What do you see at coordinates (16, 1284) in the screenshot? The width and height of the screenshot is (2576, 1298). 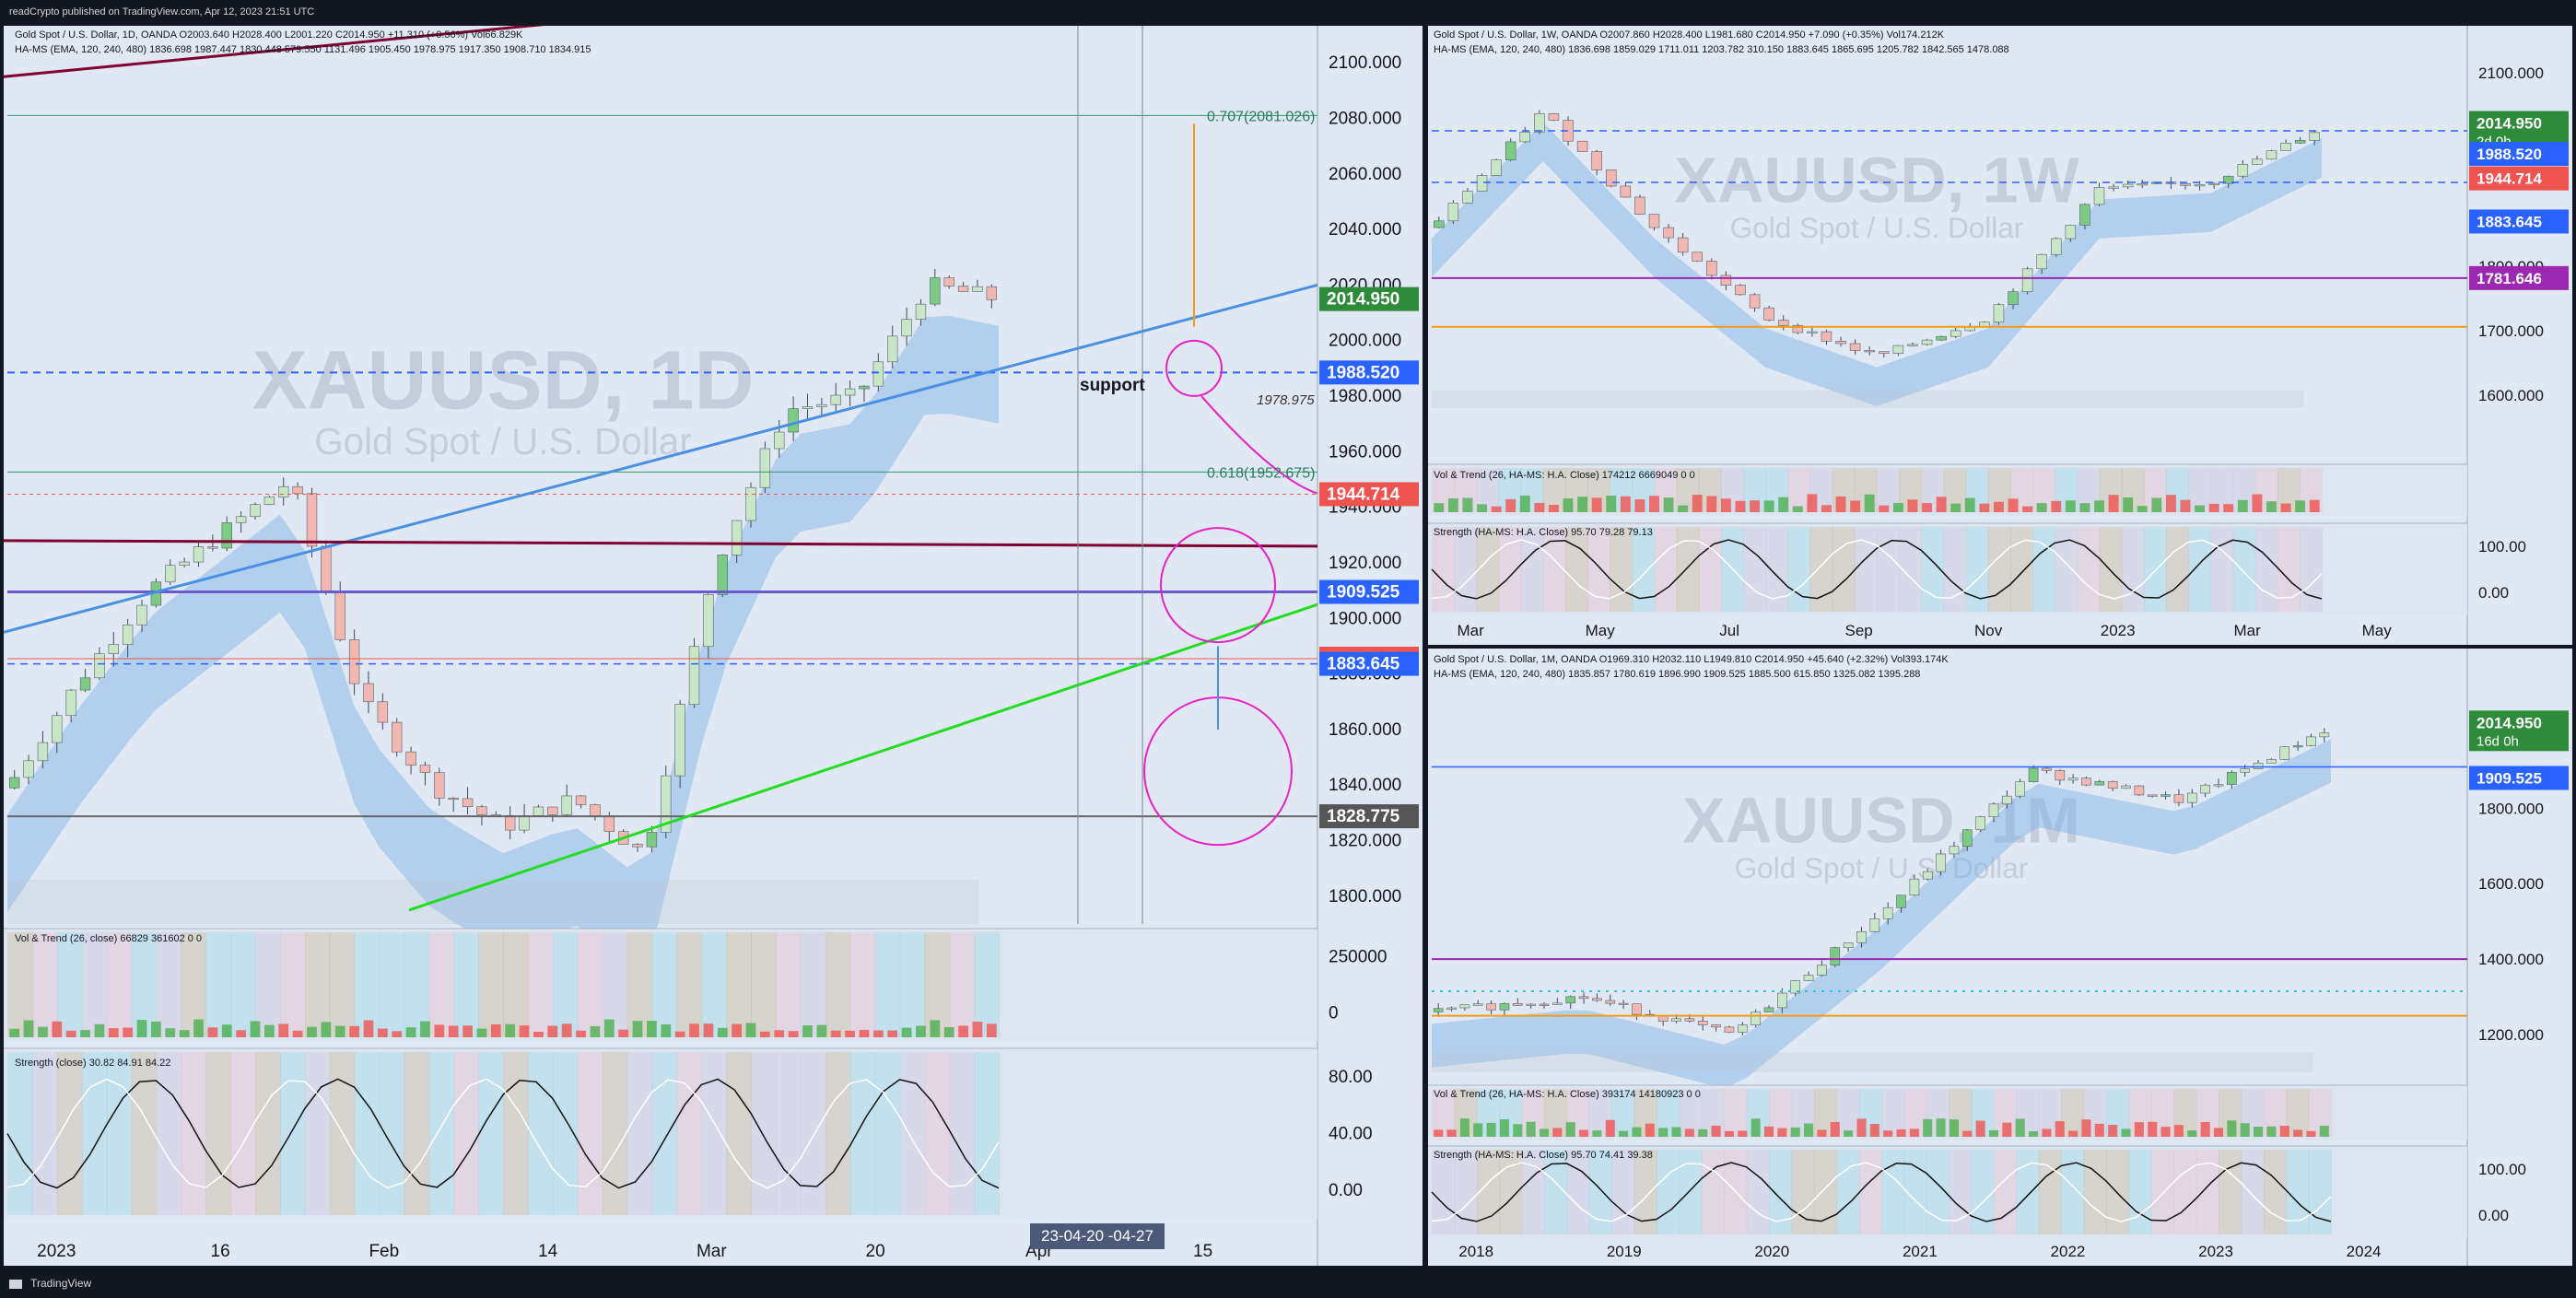 I see `tradingview-logo-icon` at bounding box center [16, 1284].